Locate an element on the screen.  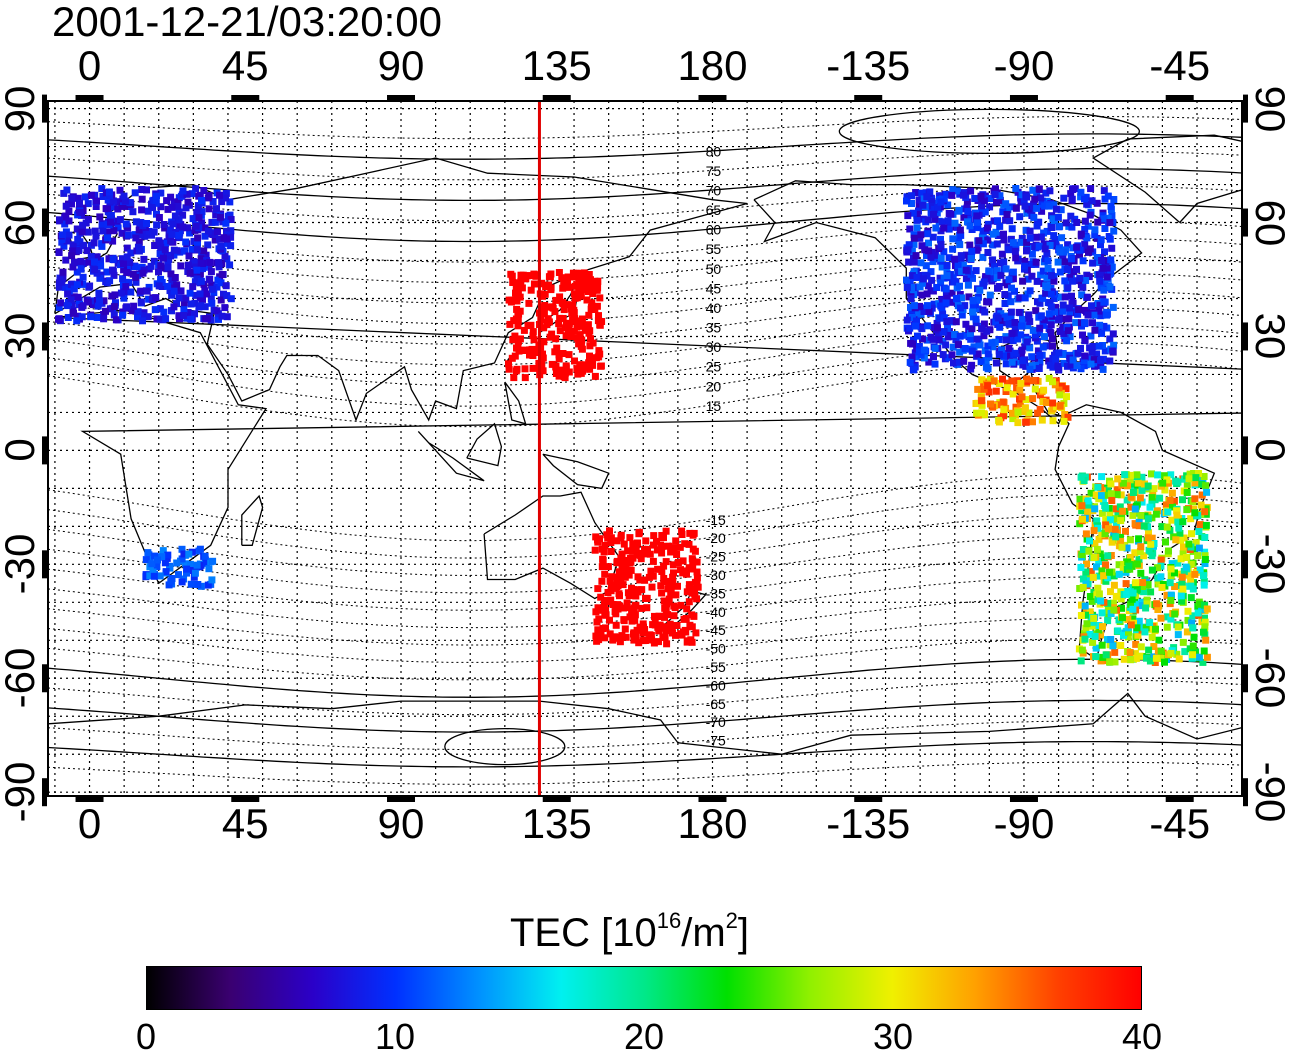
contour-label: 50 is located at coordinates (714, 269).